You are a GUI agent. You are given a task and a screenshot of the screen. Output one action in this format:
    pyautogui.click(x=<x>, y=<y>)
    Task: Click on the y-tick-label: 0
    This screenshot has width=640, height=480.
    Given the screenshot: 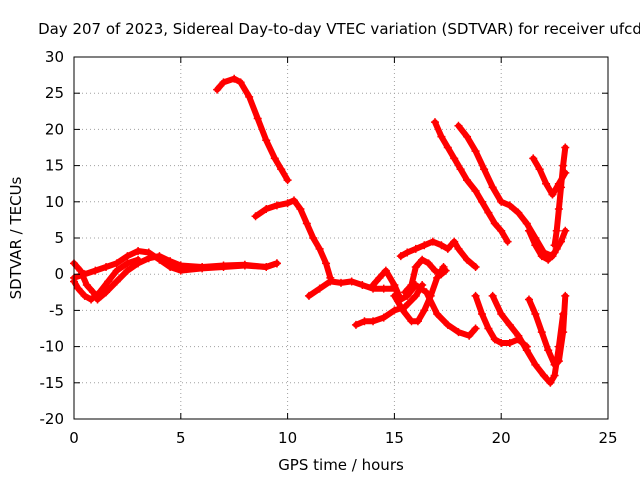 What is the action you would take?
    pyautogui.click(x=59, y=274)
    